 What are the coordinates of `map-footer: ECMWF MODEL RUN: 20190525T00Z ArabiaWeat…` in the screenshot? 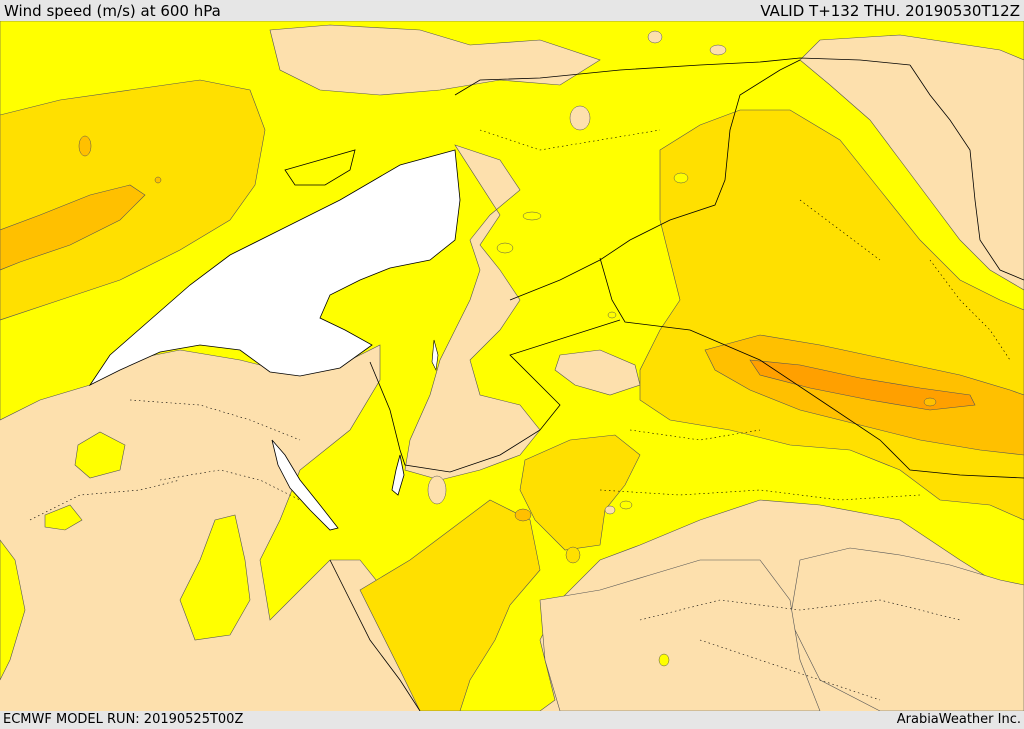 It's located at (512, 720).